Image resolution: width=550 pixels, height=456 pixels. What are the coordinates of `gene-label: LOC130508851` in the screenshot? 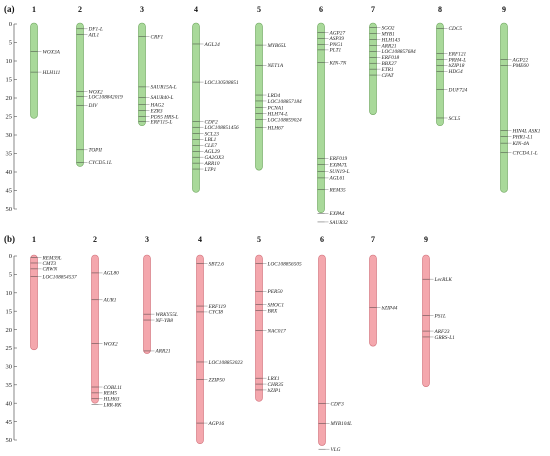 It's located at (221, 83).